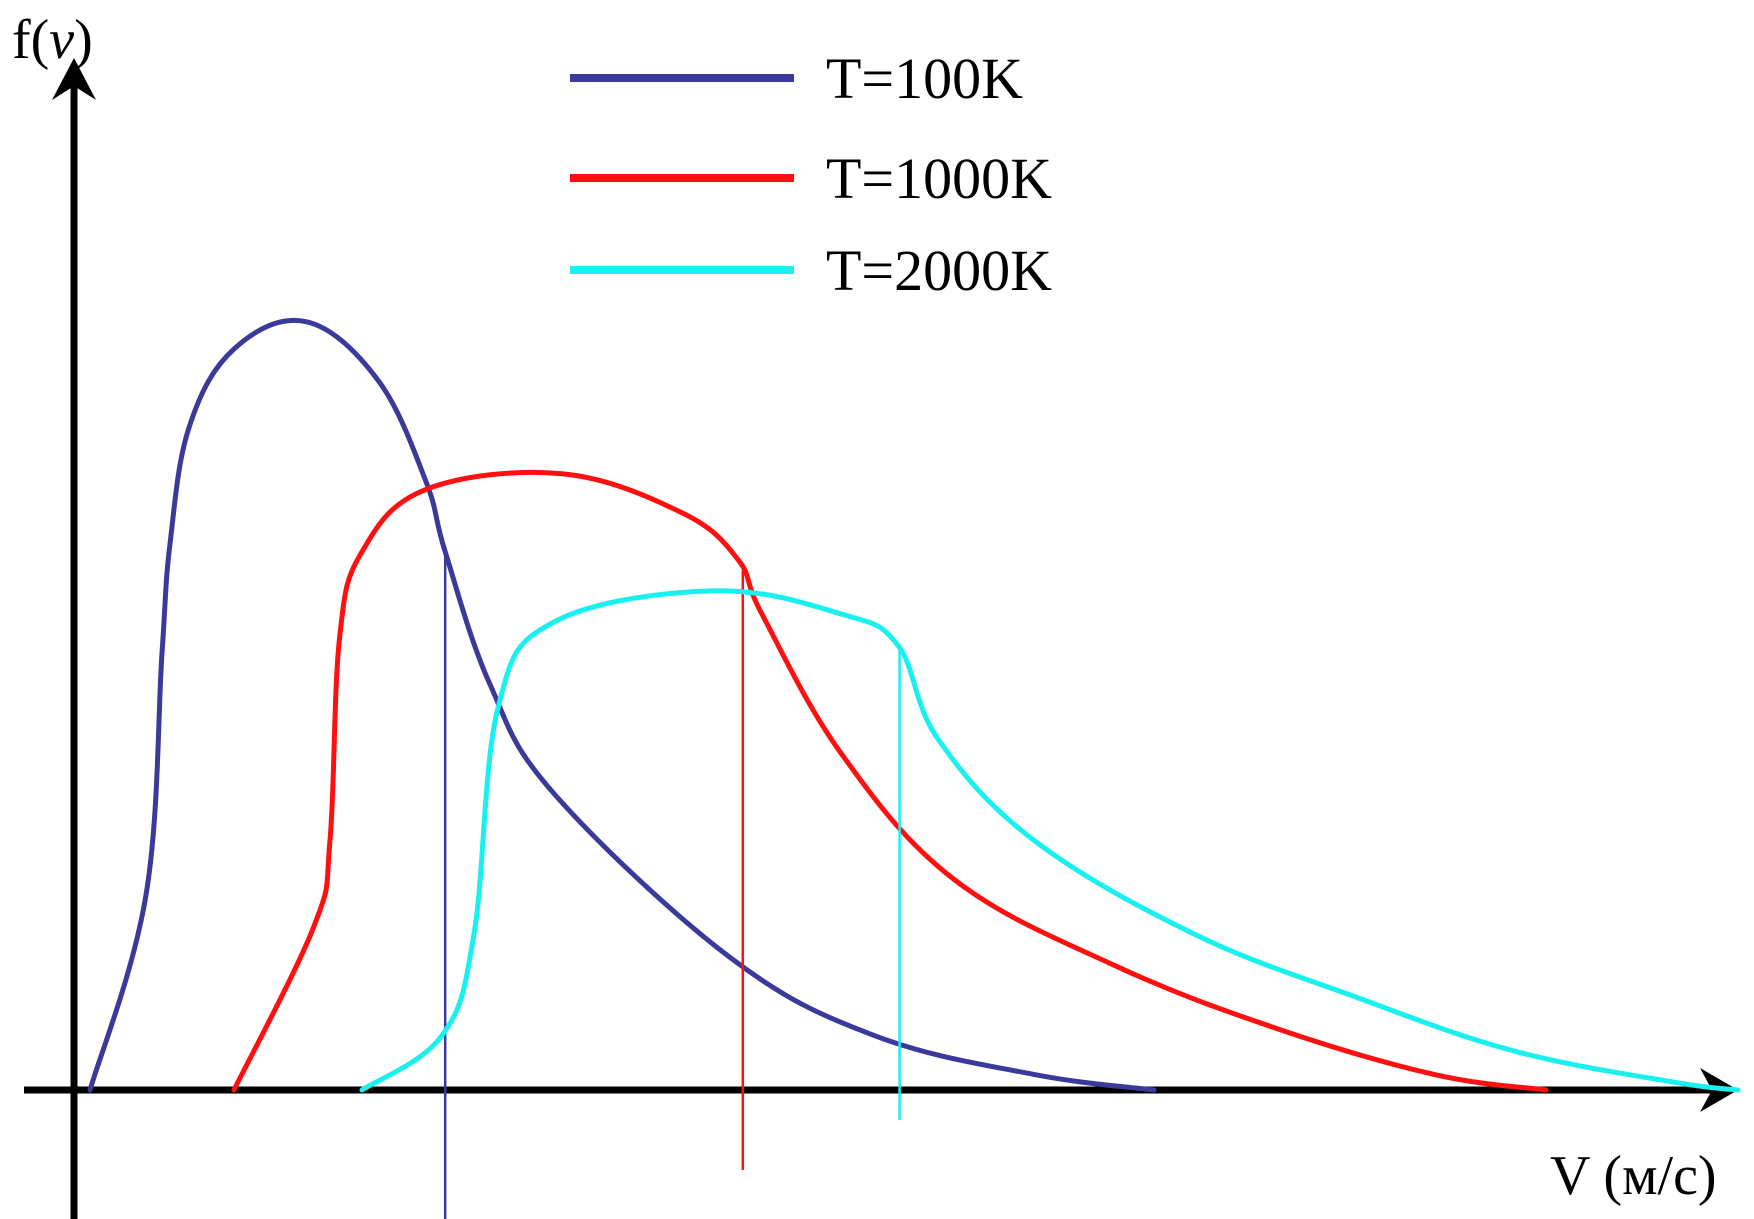 The width and height of the screenshot is (1754, 1219). I want to click on y-axis-label: f(v), so click(52, 40).